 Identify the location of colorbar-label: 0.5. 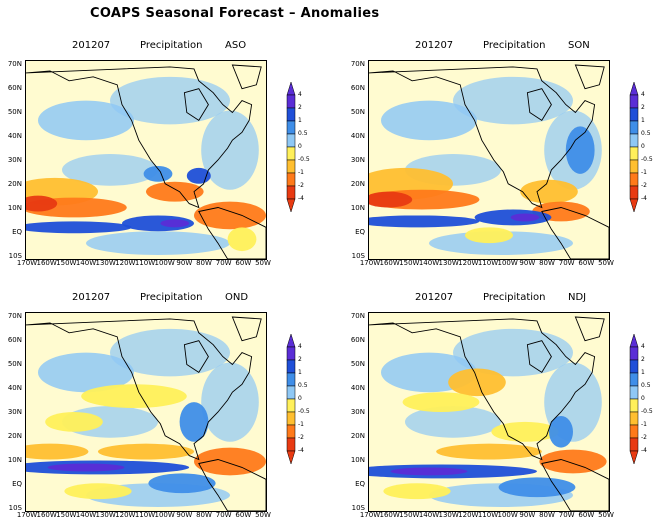
(646, 385).